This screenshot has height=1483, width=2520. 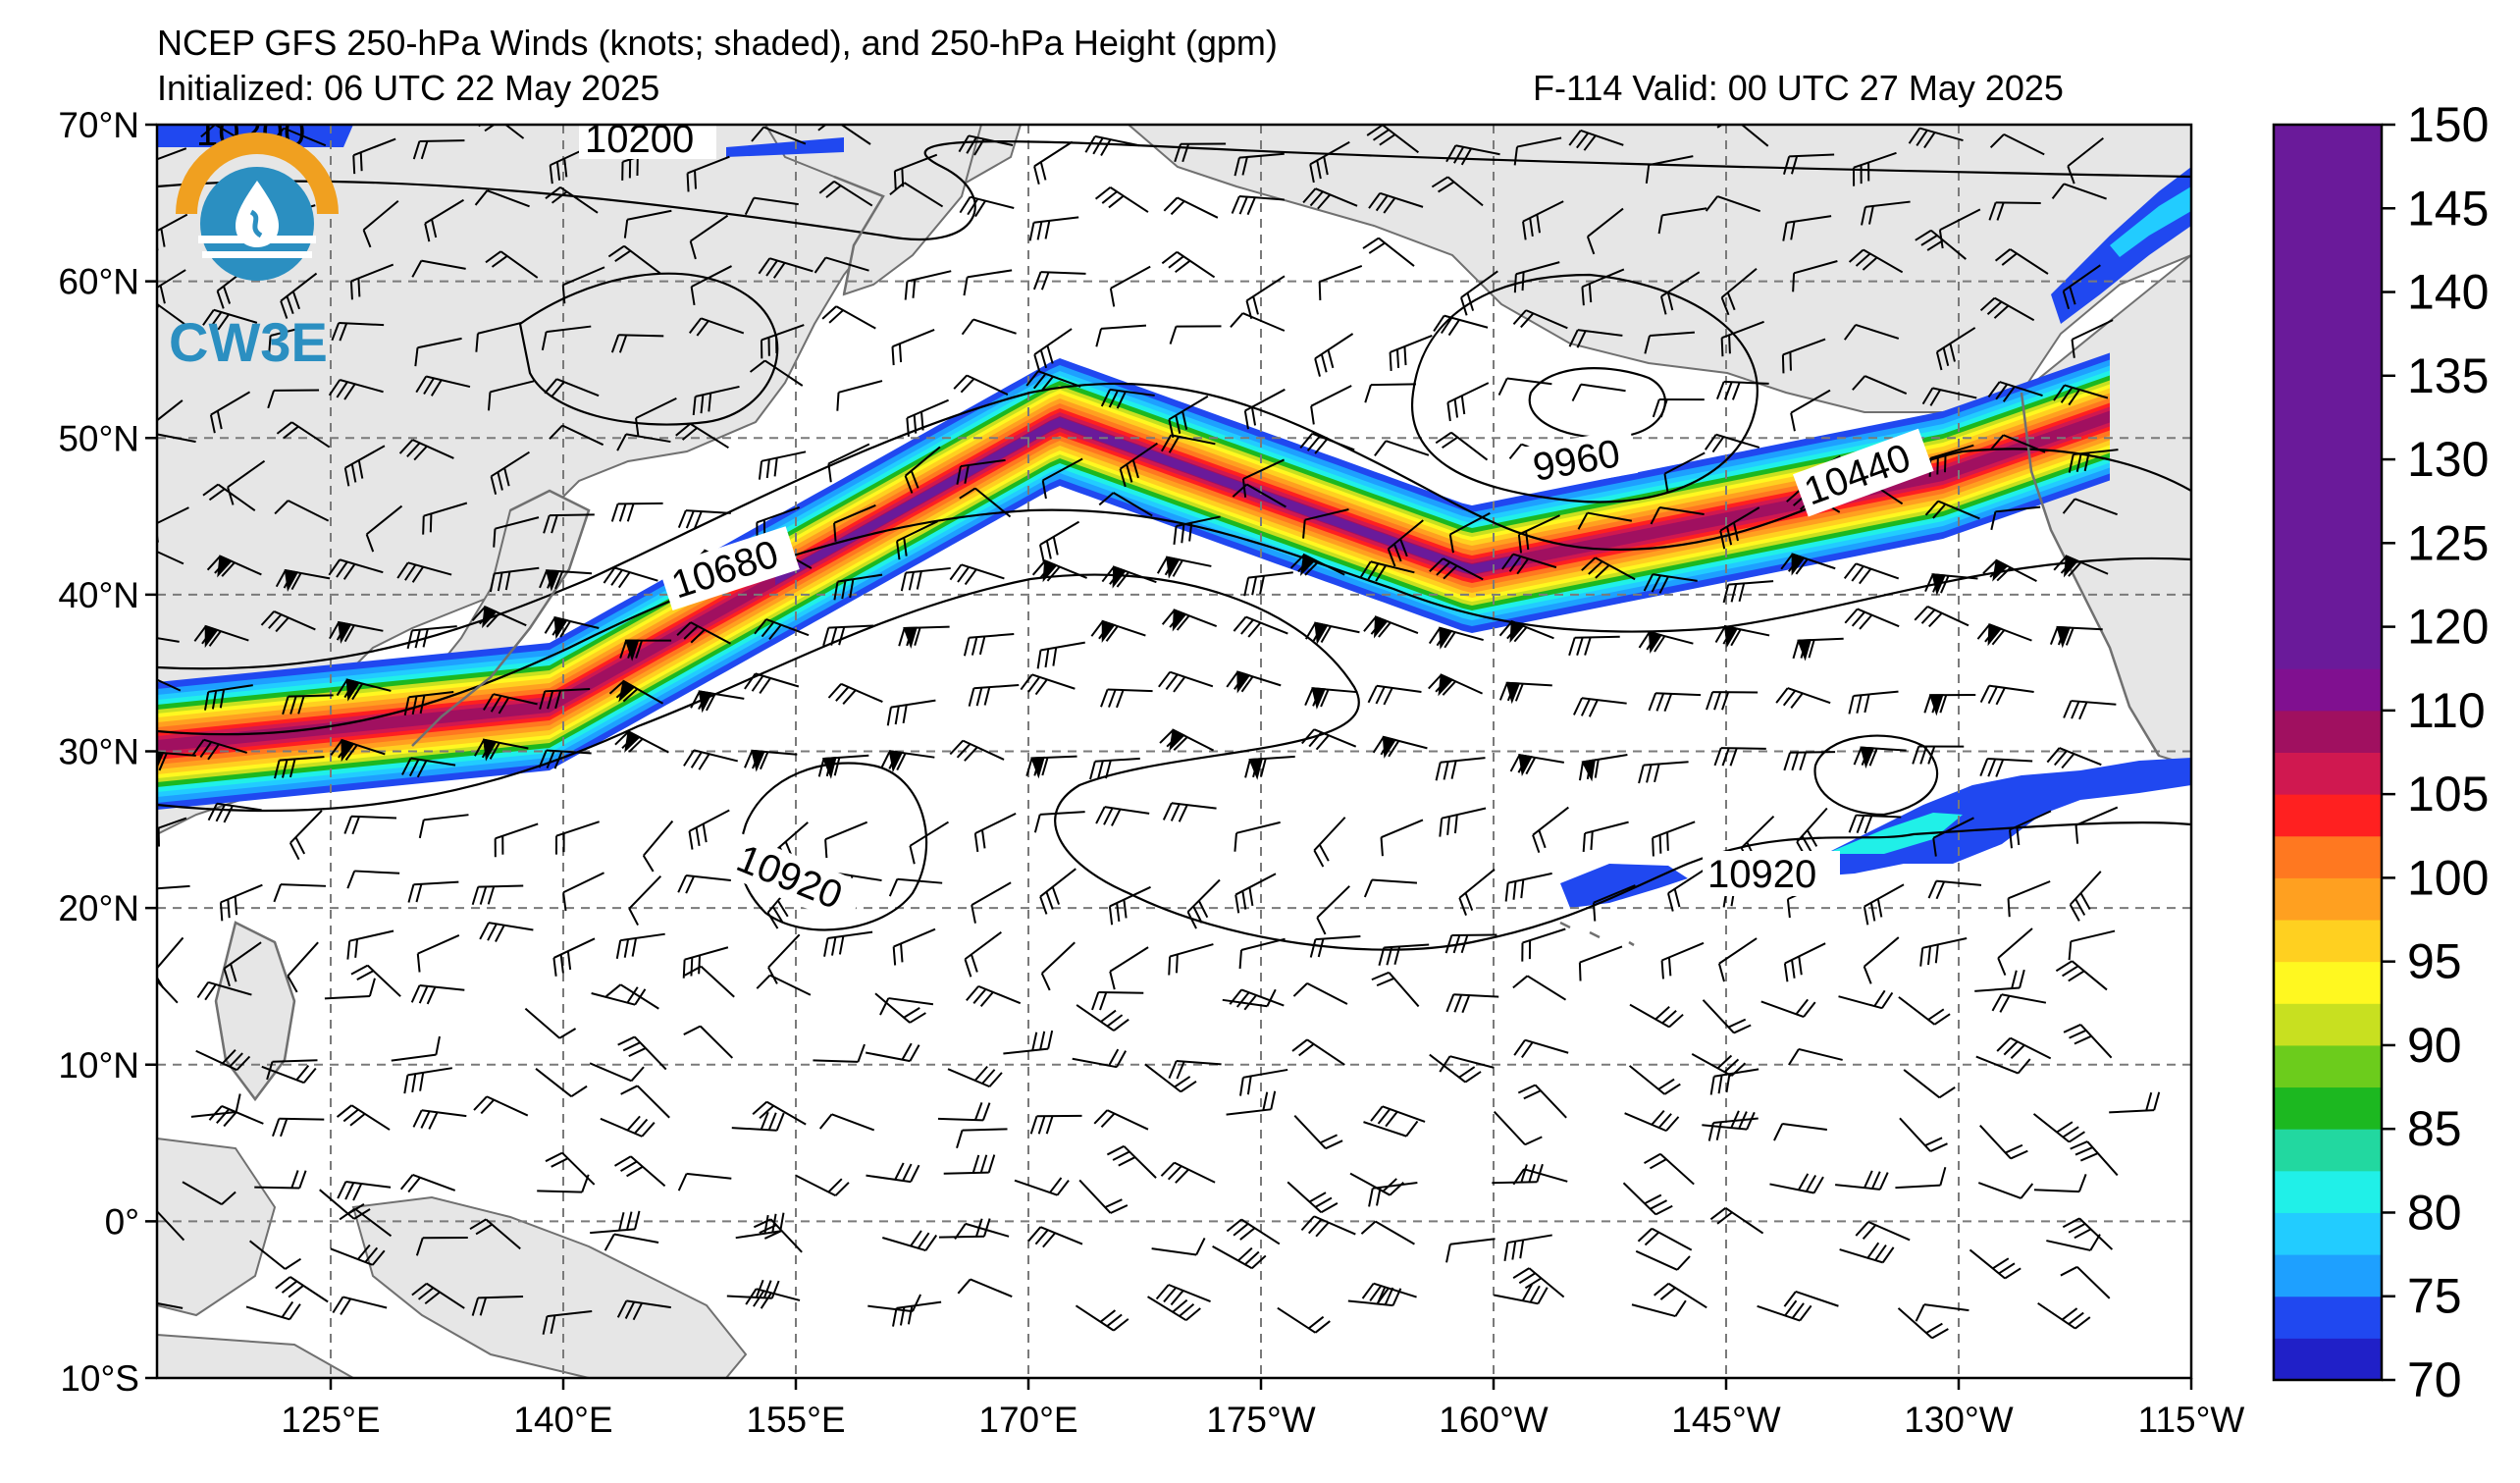 I want to click on lat-tick-label: 30°N, so click(x=98, y=752).